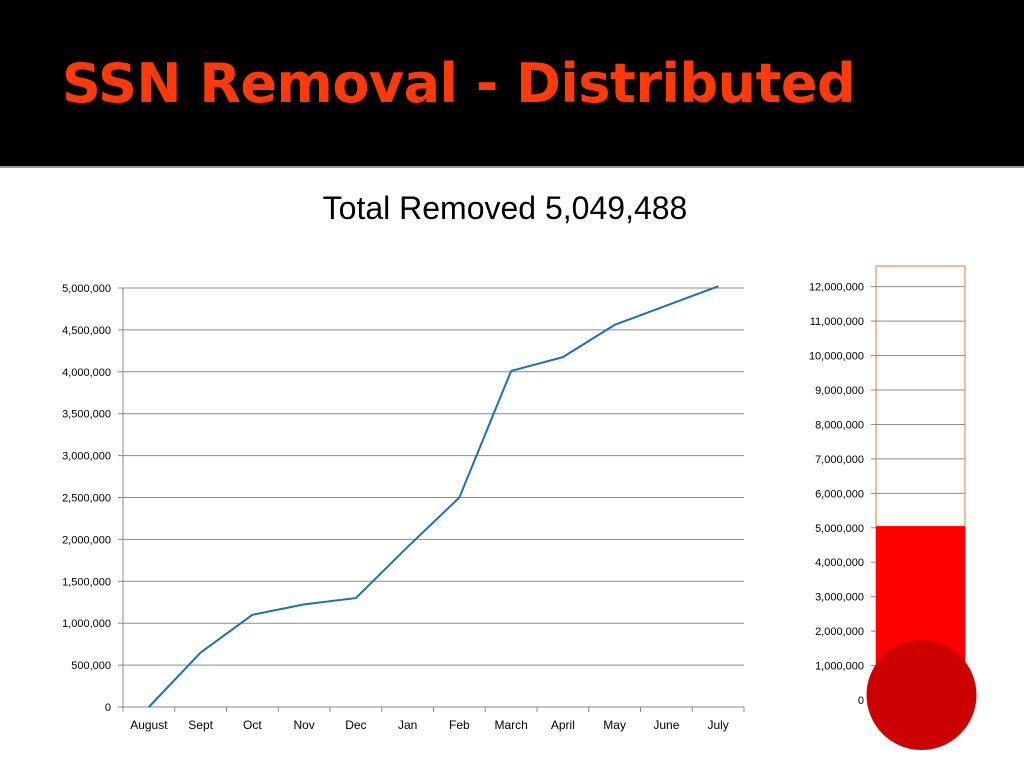  I want to click on y-tick-label: 9,000,000, so click(839, 391).